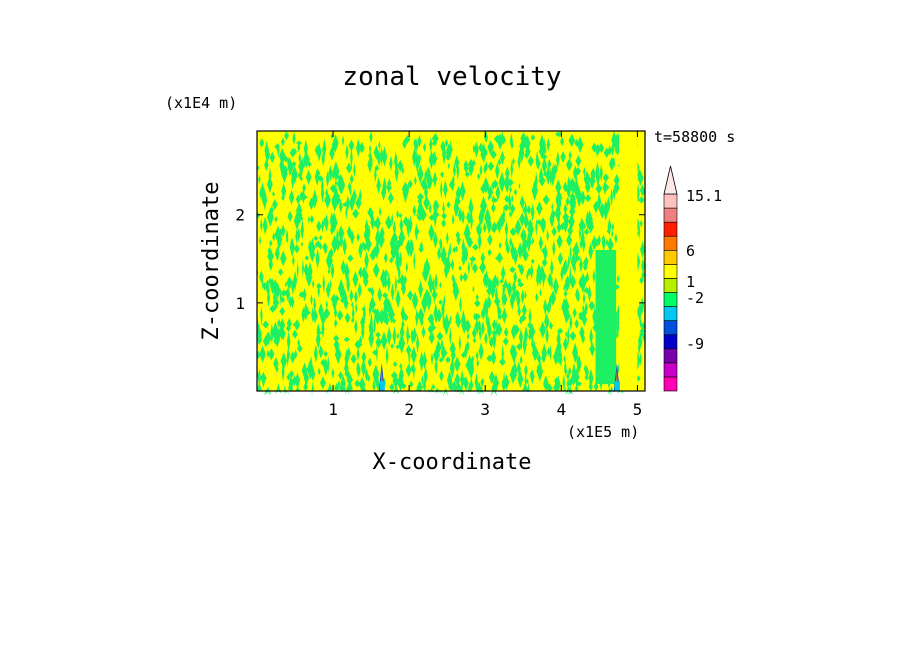 This screenshot has height=654, width=904. I want to click on x-tick-label: 1, so click(333, 409).